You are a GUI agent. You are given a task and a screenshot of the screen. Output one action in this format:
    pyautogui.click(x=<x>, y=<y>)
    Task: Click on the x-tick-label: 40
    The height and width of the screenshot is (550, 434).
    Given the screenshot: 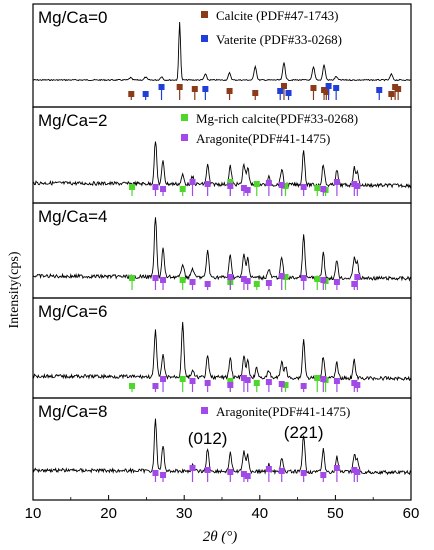 What is the action you would take?
    pyautogui.click(x=259, y=513)
    